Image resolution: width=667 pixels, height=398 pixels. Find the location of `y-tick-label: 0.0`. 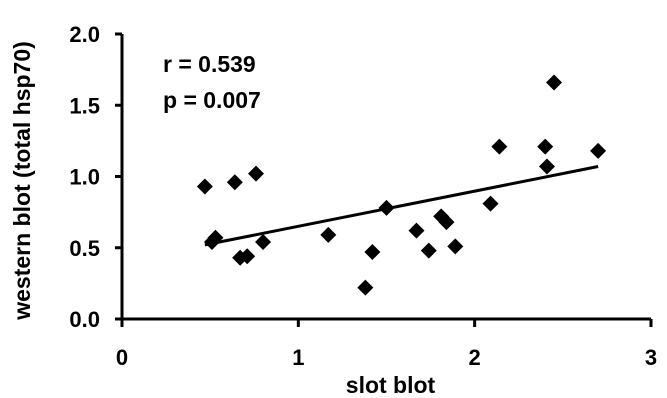

y-tick-label: 0.0 is located at coordinates (84, 319).